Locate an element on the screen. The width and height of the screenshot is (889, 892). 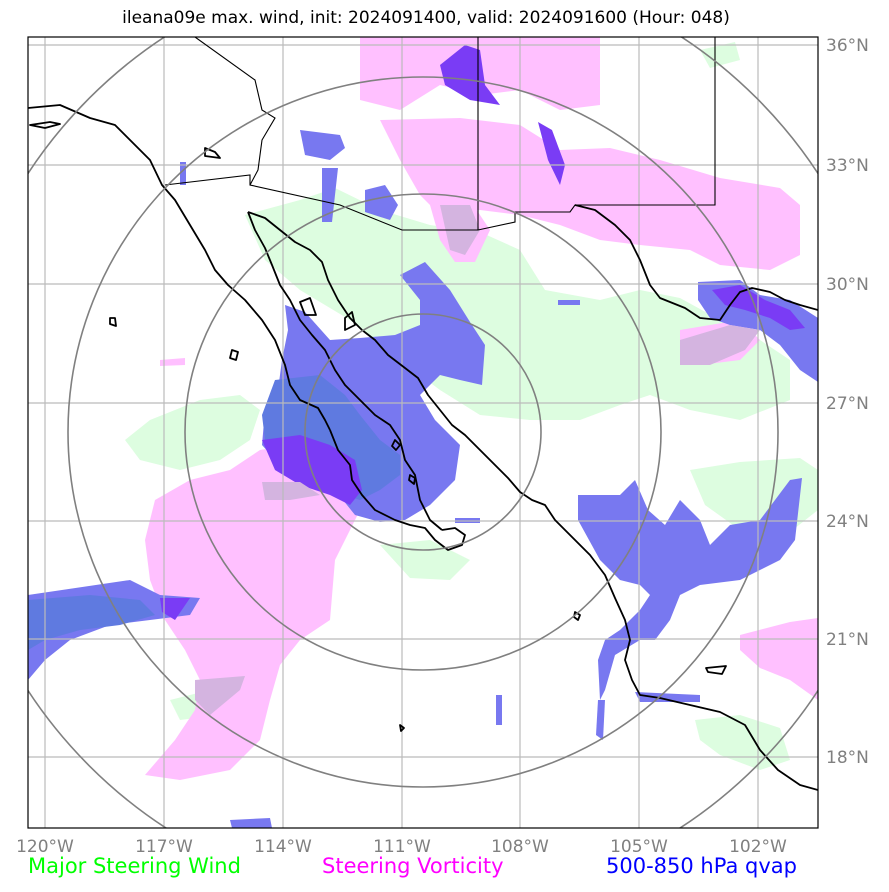
lon-tick-label: 120°W is located at coordinates (45, 847).